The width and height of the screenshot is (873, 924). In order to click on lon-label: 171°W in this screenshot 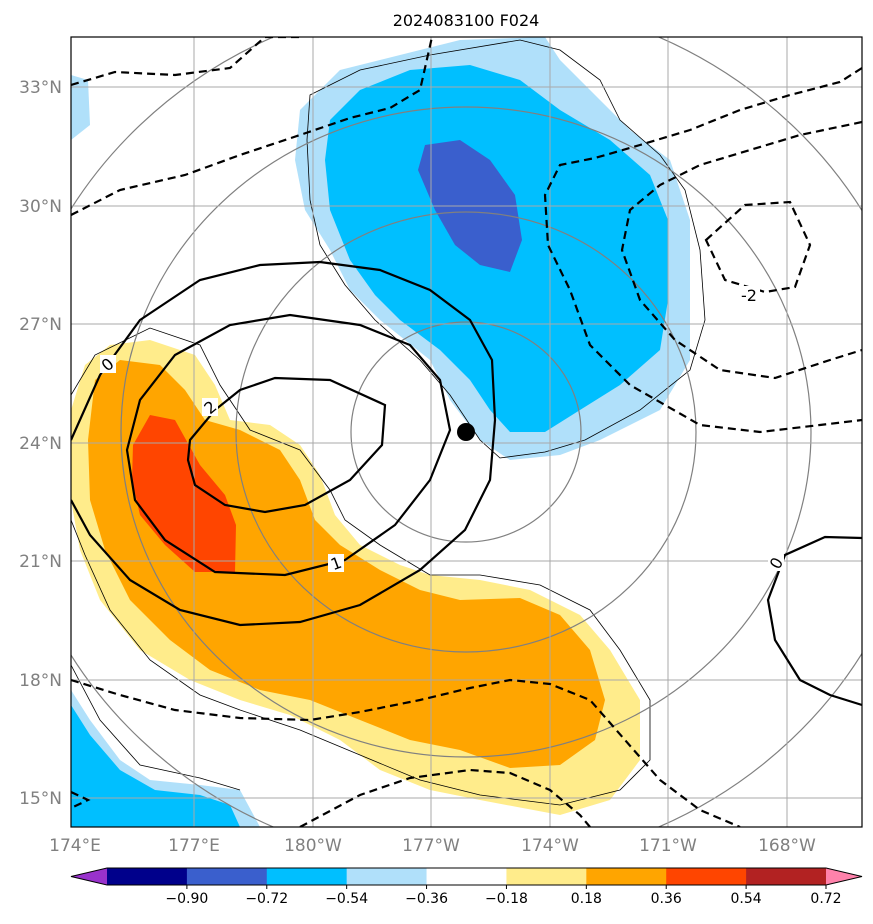, I will do `click(668, 846)`.